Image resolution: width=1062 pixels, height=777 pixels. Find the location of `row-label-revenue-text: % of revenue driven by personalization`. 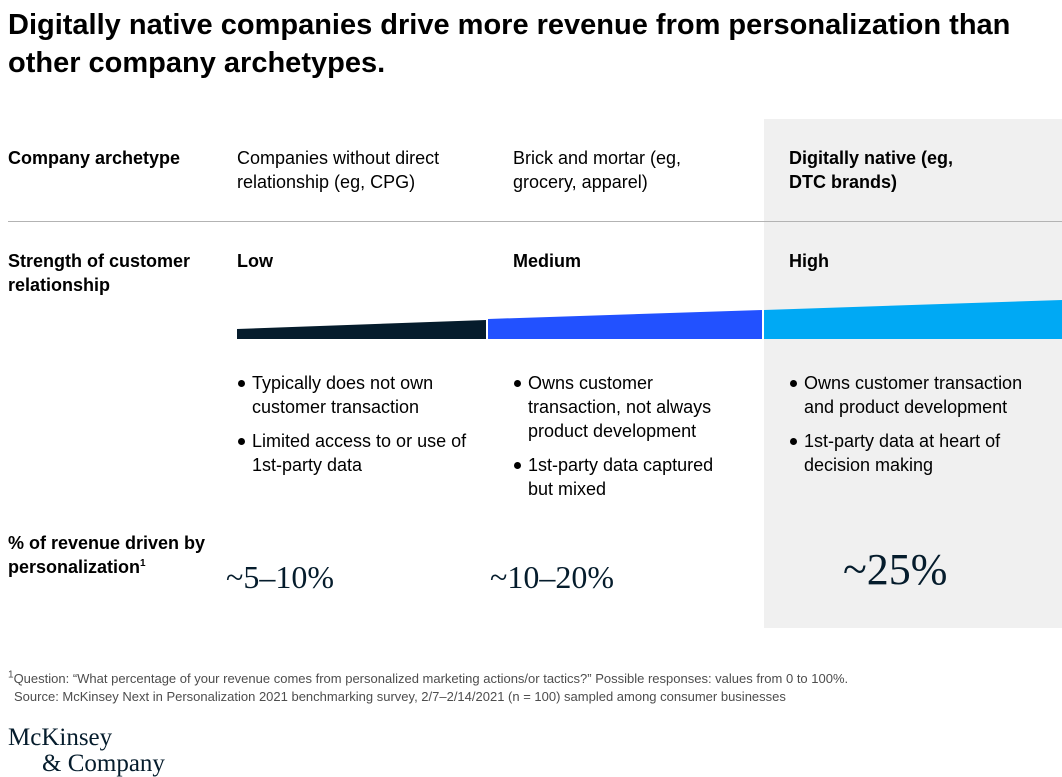

row-label-revenue-text: % of revenue driven by personalization is located at coordinates (107, 555).